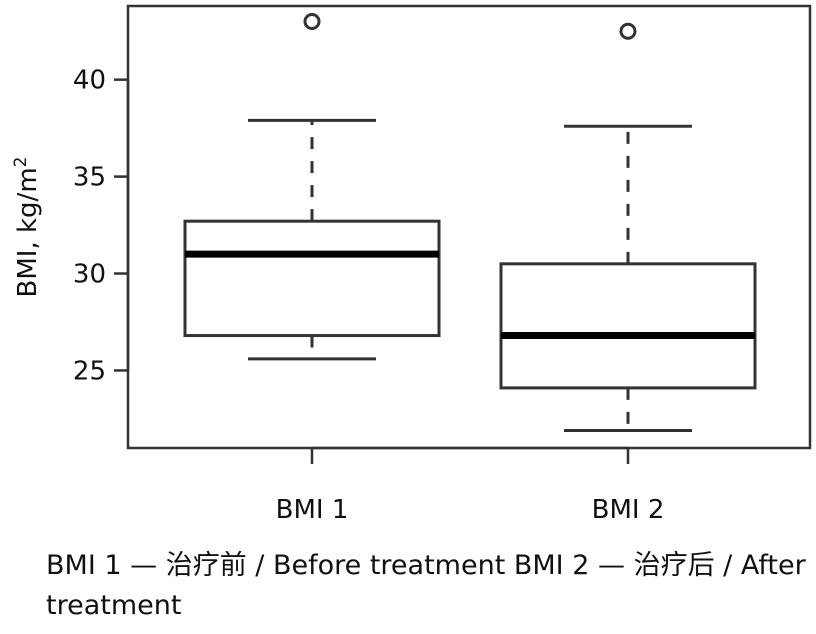  I want to click on y-tick-label: 40, so click(89, 81).